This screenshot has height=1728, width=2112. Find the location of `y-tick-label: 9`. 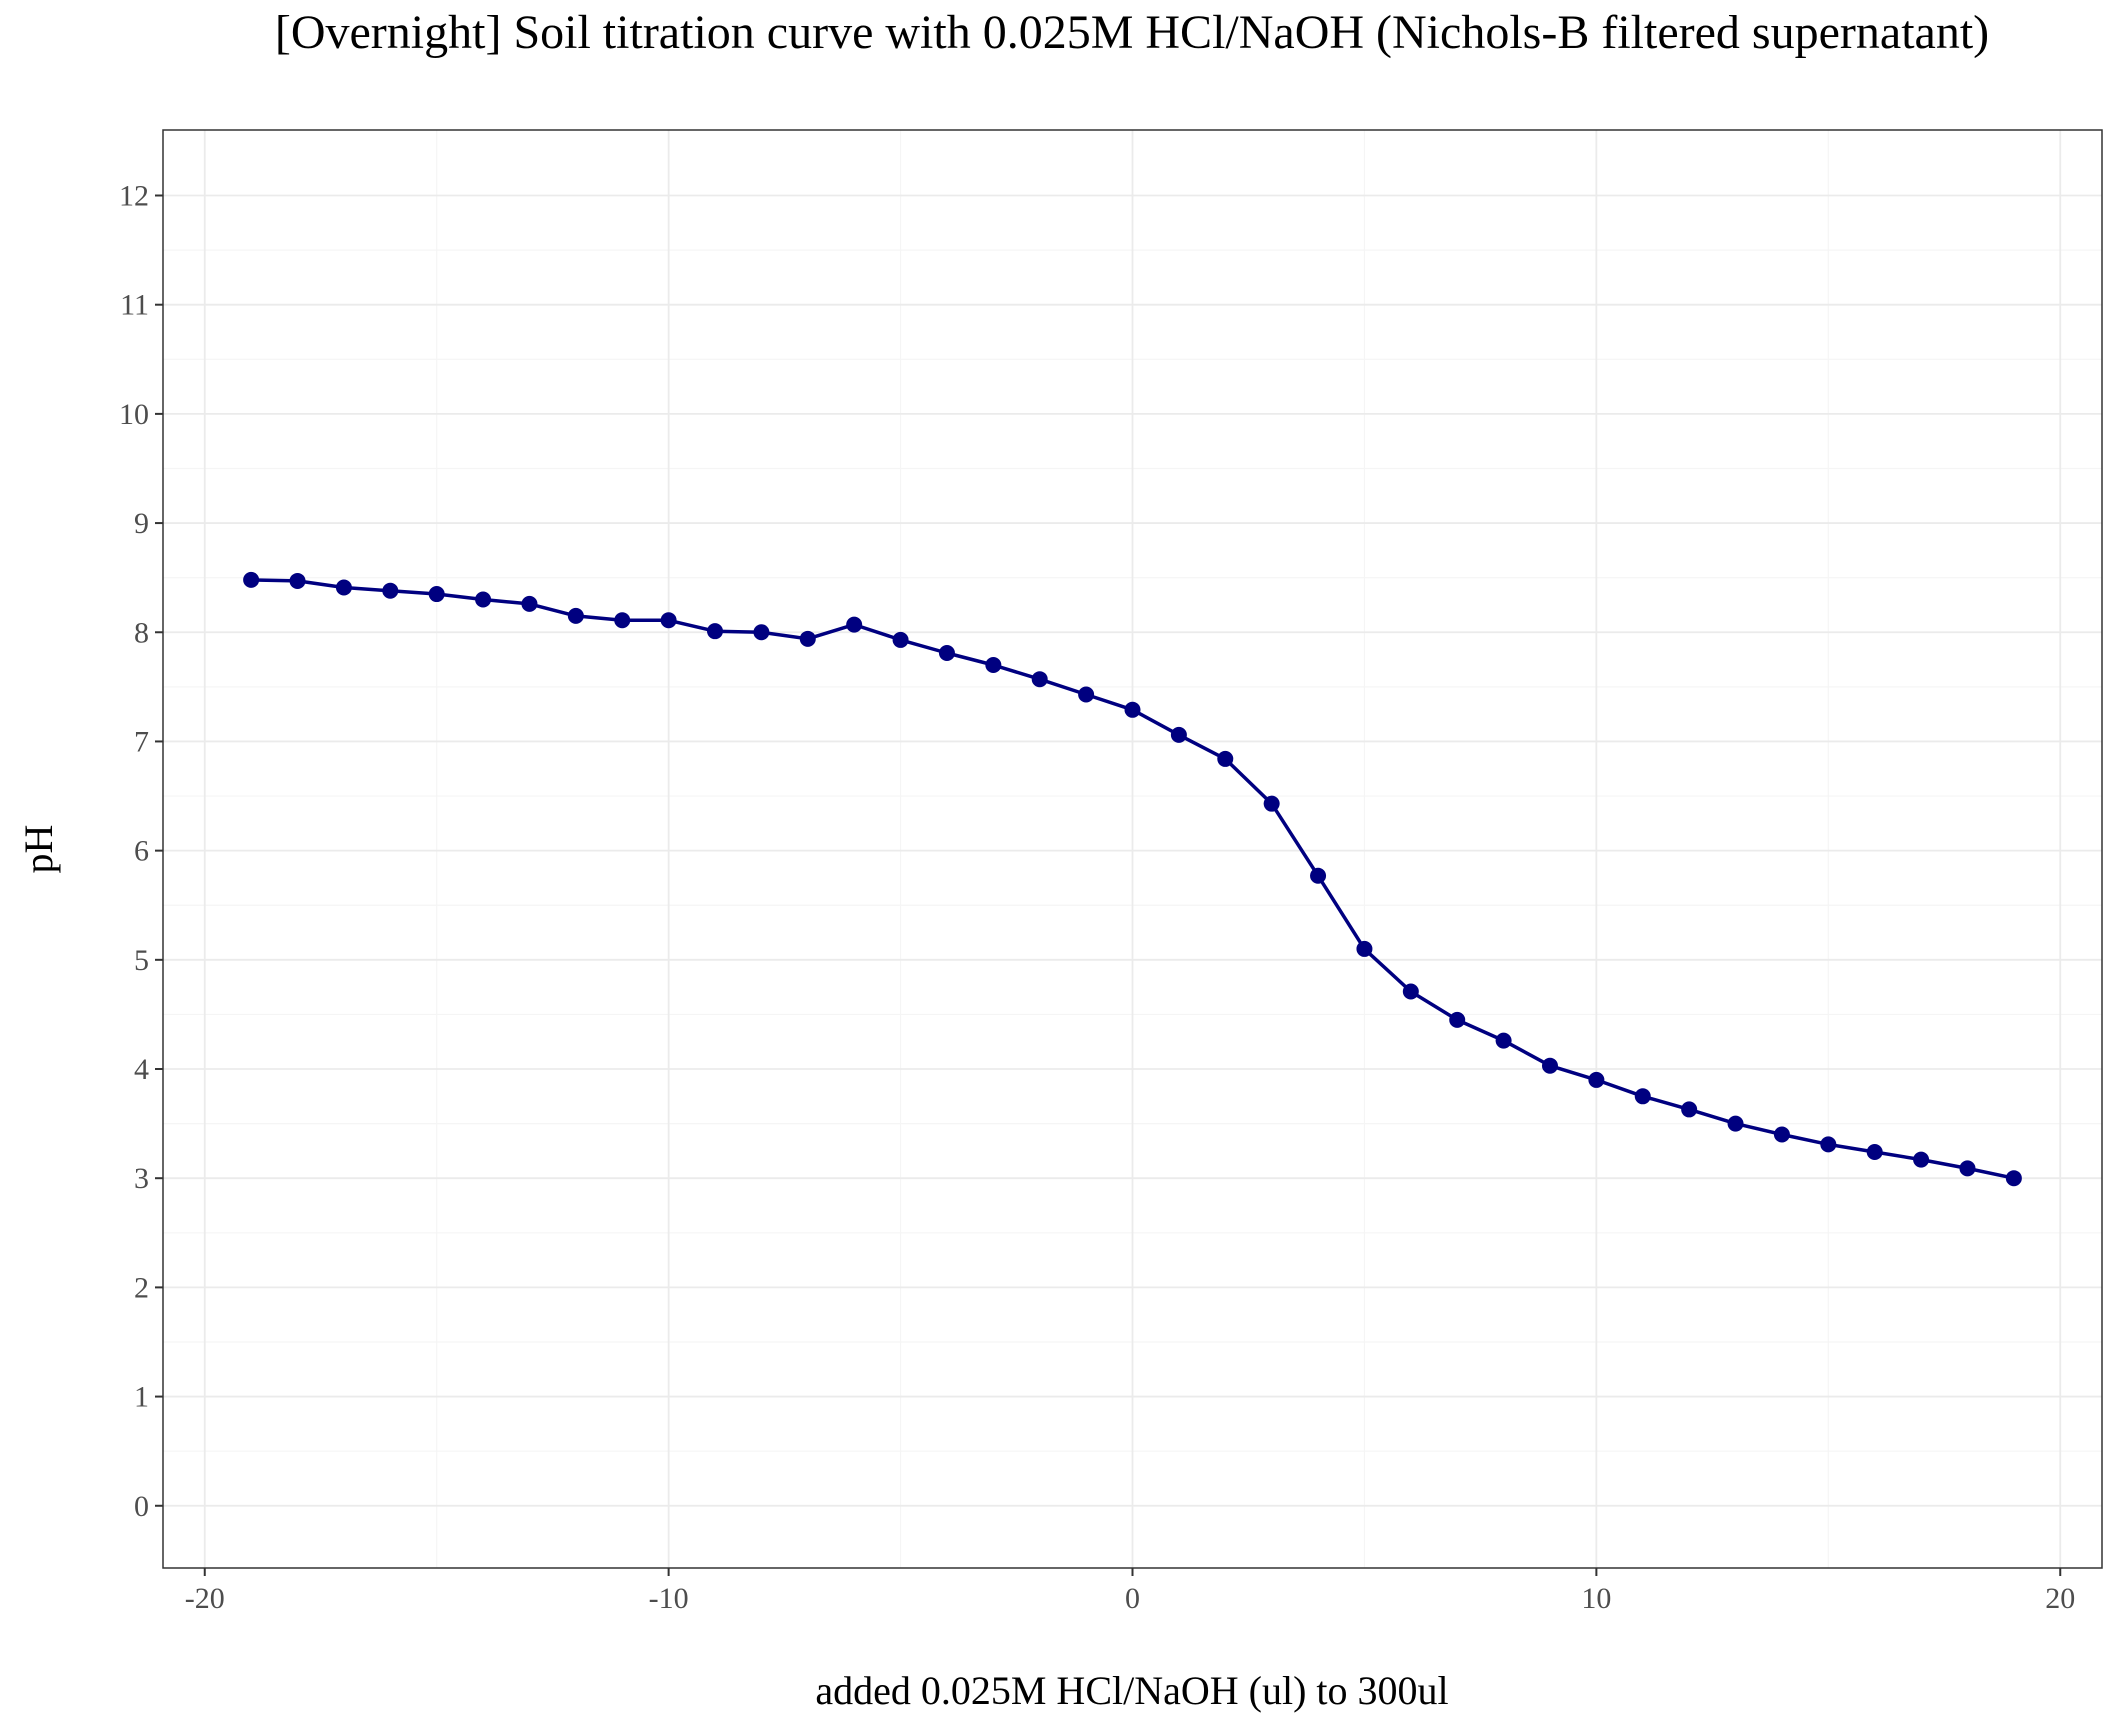

y-tick-label: 9 is located at coordinates (141, 523).